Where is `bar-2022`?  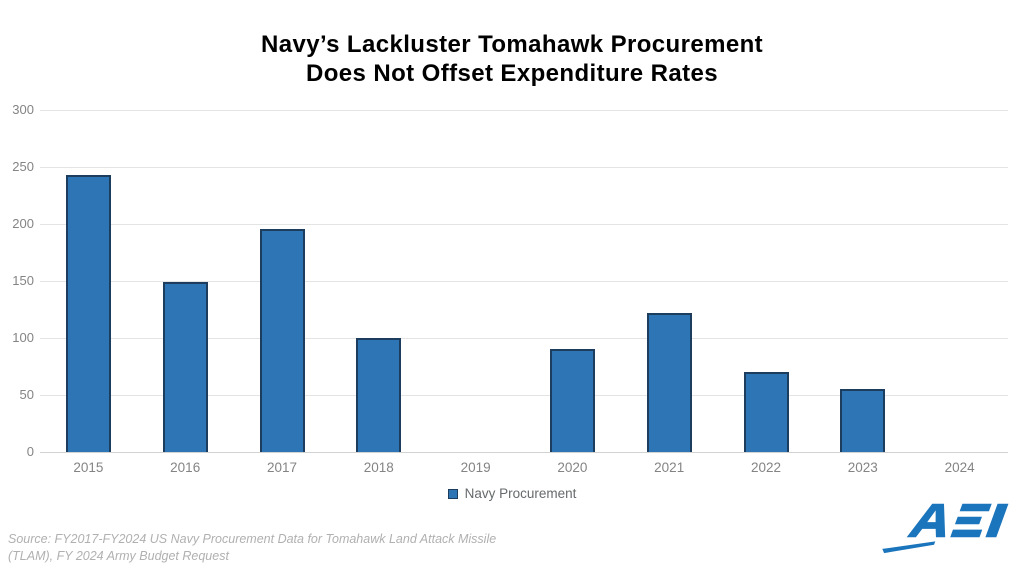
bar-2022 is located at coordinates (766, 412).